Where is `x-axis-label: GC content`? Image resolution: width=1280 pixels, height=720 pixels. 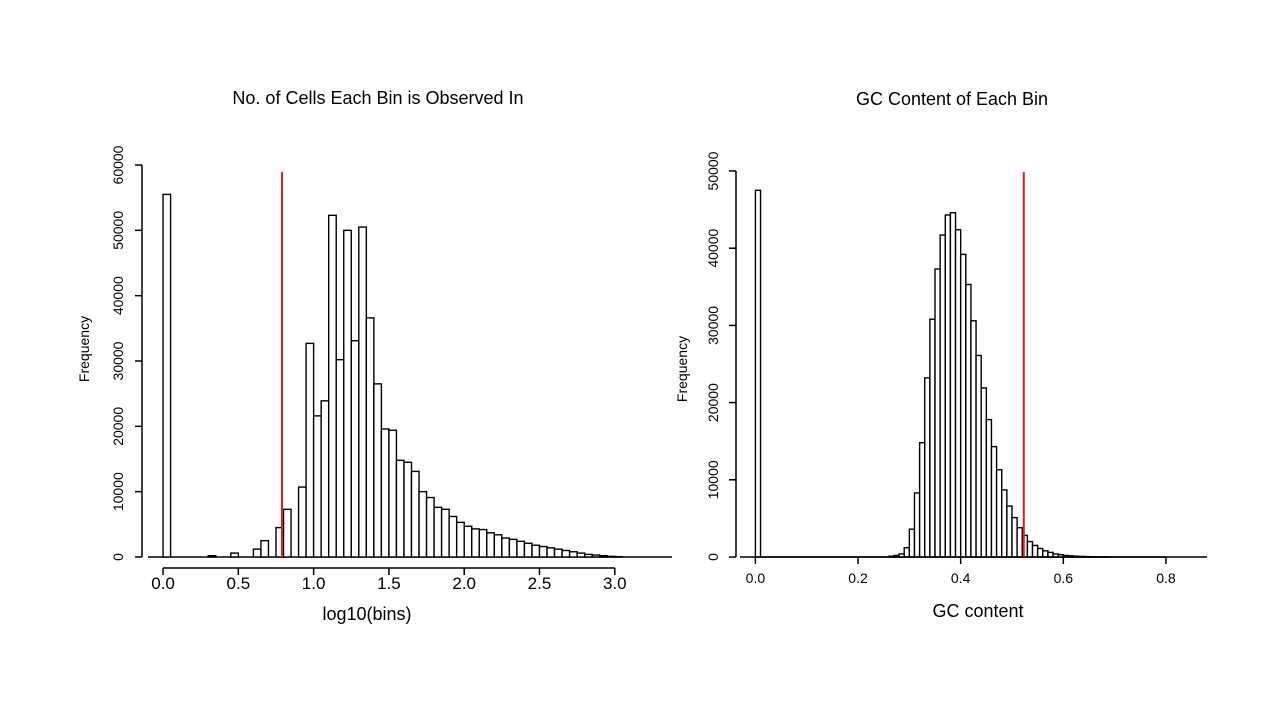 x-axis-label: GC content is located at coordinates (977, 611).